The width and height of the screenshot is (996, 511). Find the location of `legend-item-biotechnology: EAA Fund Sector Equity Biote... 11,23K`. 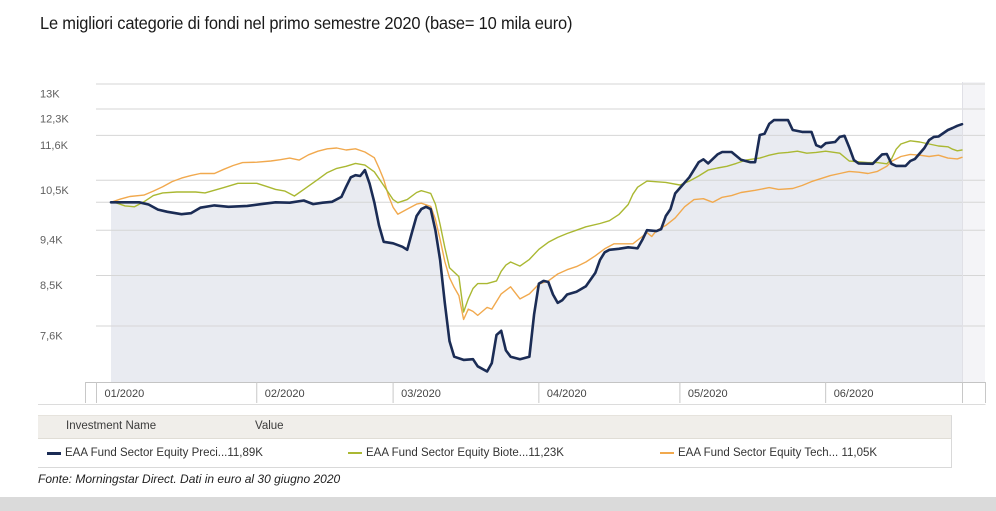

legend-item-biotechnology: EAA Fund Sector Equity Biote... 11,23K is located at coordinates (456, 453).